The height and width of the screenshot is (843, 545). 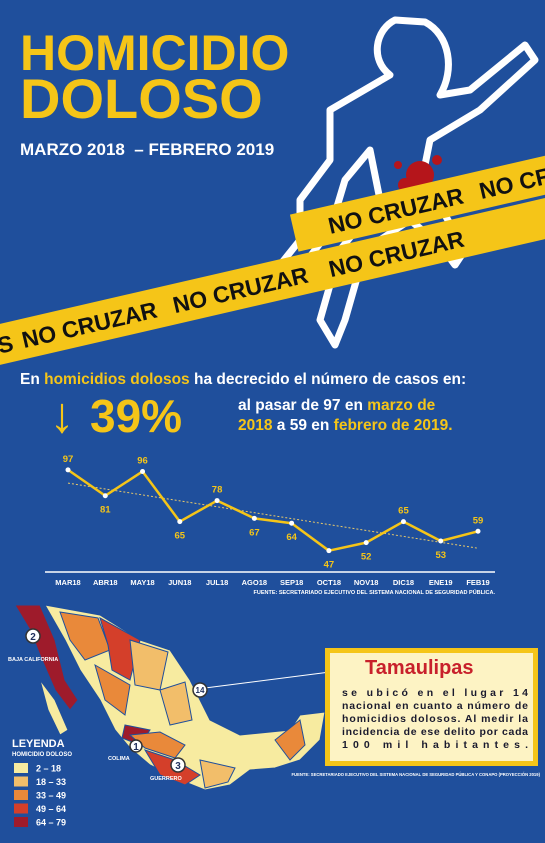 I want to click on x-tick-label: ABR18, so click(x=105, y=582).